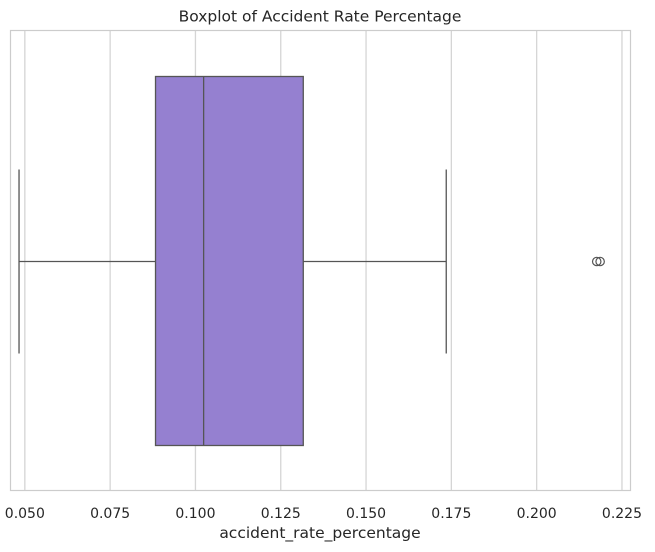  I want to click on x-tick-label-4: 0.150, so click(366, 514).